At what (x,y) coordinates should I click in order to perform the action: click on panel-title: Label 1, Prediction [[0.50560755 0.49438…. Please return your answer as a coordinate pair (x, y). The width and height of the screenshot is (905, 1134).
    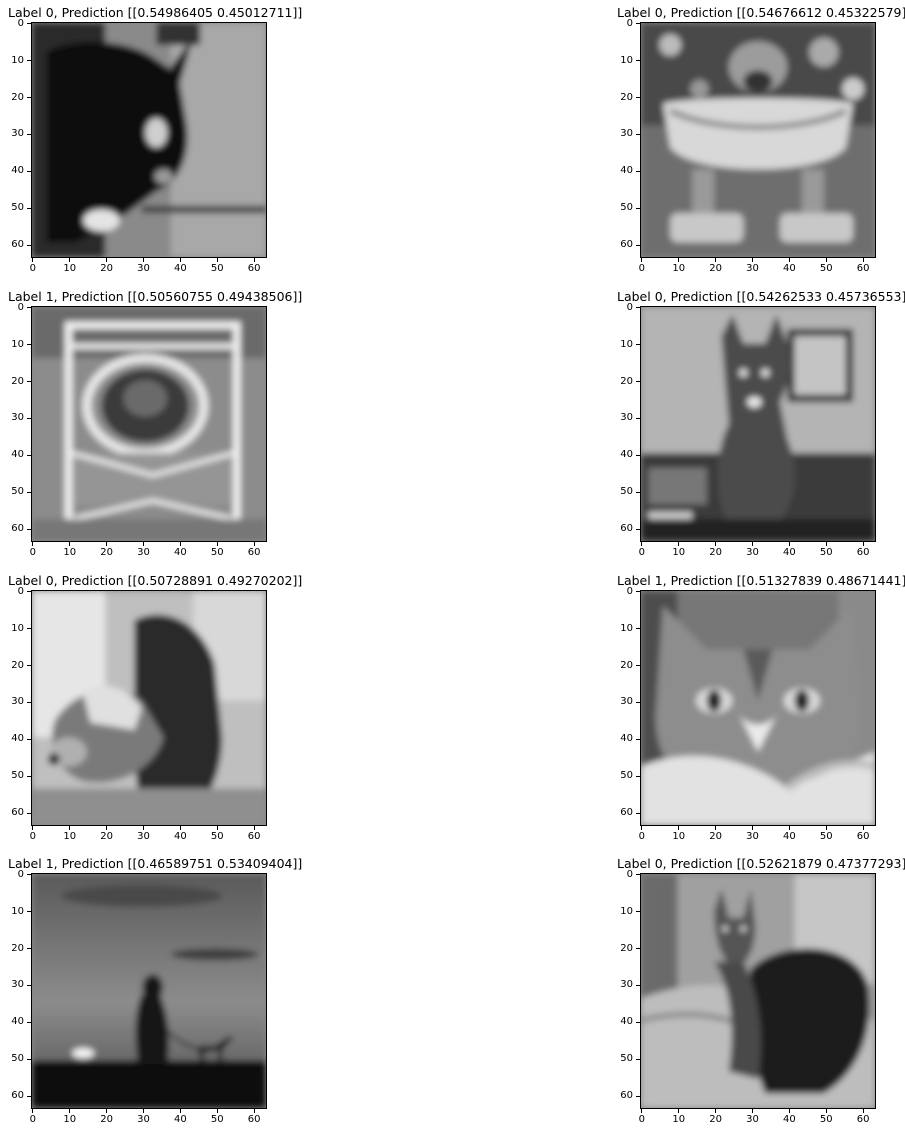
    Looking at the image, I should click on (155, 296).